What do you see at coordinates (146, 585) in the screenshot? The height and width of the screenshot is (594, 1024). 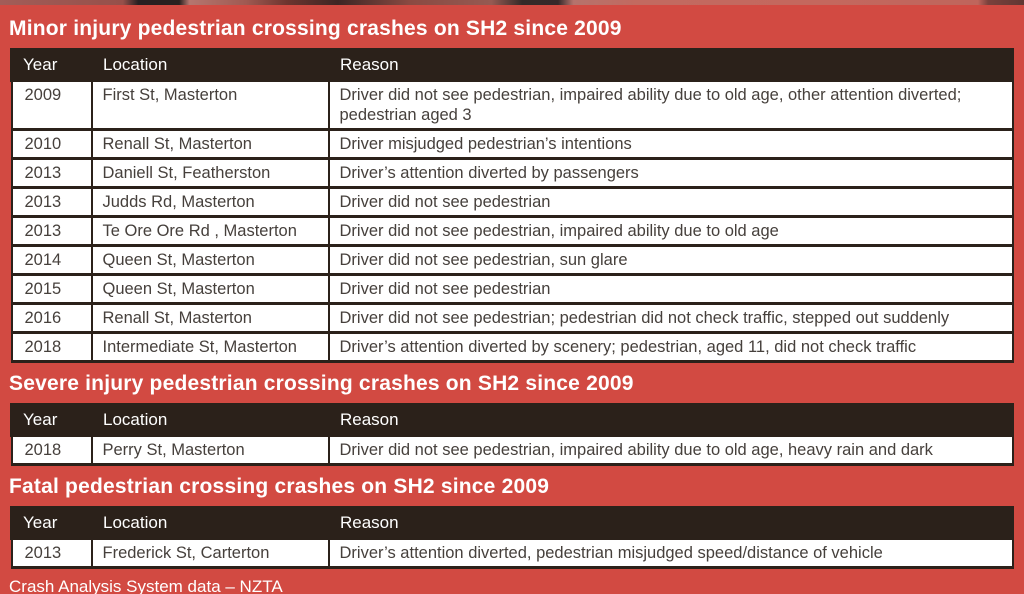 I see `data-source-caption: Crash Analysis System data – NZTA` at bounding box center [146, 585].